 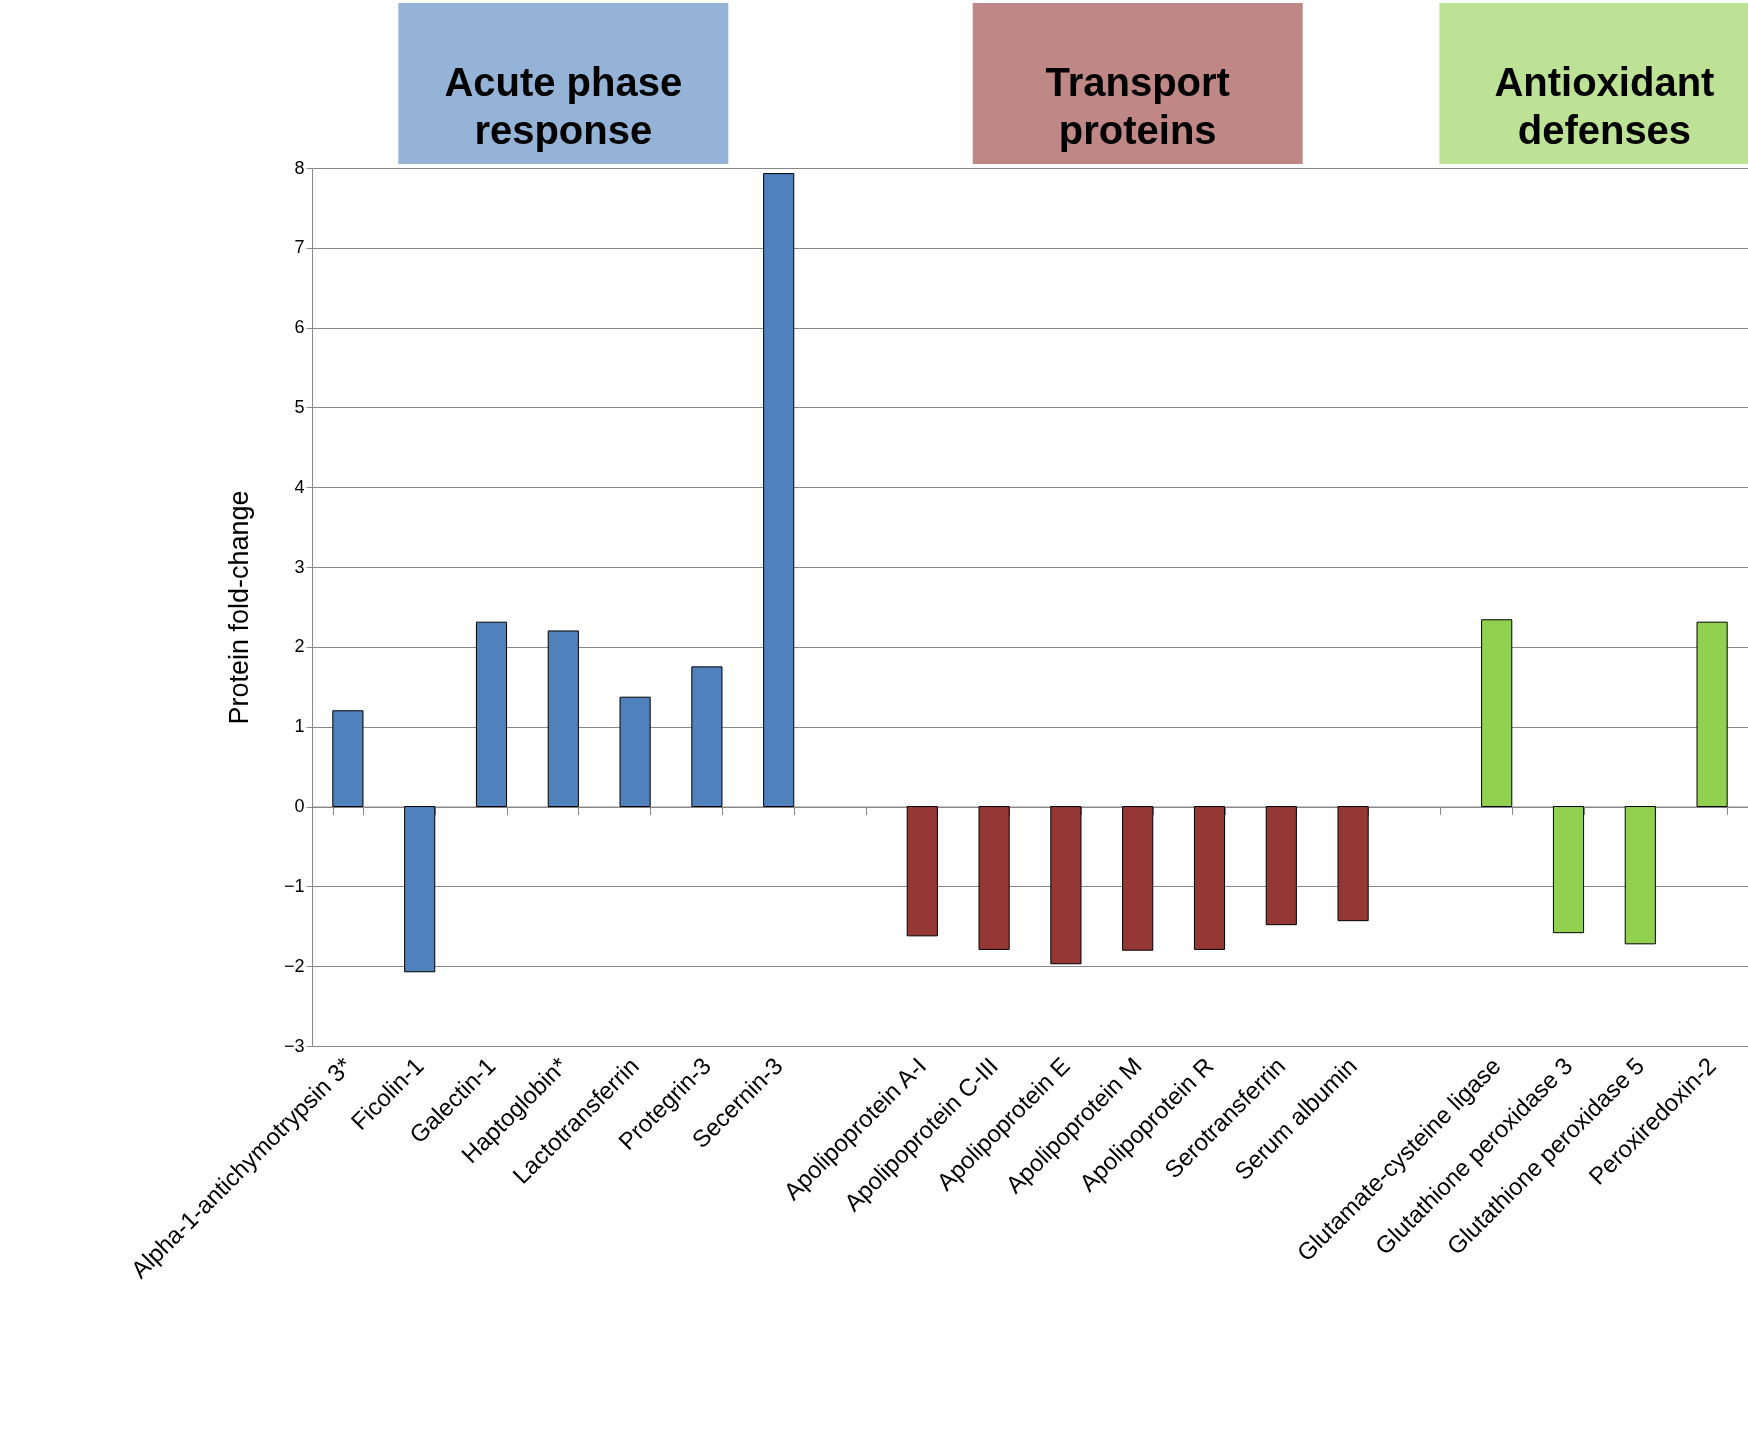 What do you see at coordinates (299, 566) in the screenshot?
I see `y-tick-label: 3` at bounding box center [299, 566].